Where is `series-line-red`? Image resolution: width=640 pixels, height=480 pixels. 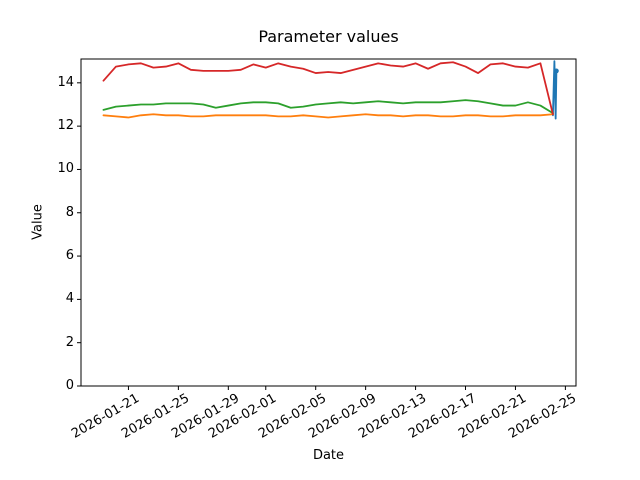 series-line-red is located at coordinates (328, 88).